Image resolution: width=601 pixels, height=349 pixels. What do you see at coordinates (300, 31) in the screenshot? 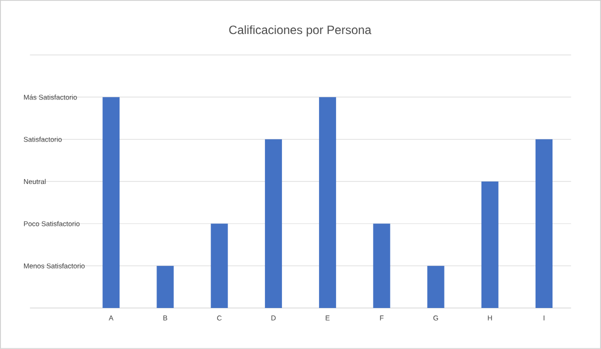
I see `chart-title: Calificaciones por Persona` at bounding box center [300, 31].